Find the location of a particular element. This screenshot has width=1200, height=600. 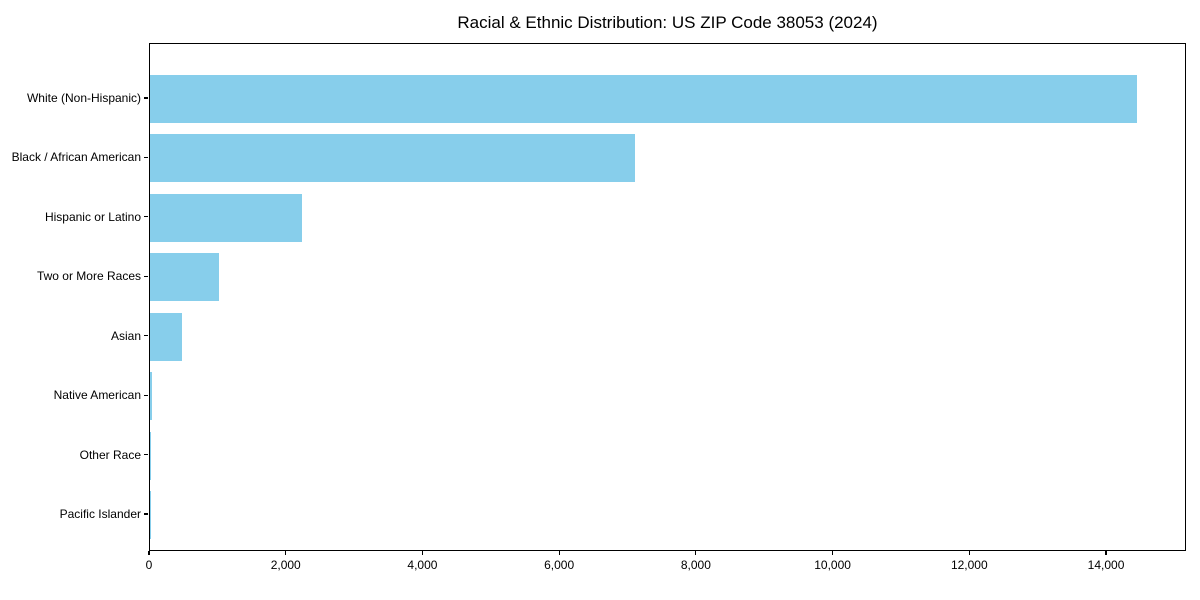

x-tick-label: 8,000 is located at coordinates (695, 565).